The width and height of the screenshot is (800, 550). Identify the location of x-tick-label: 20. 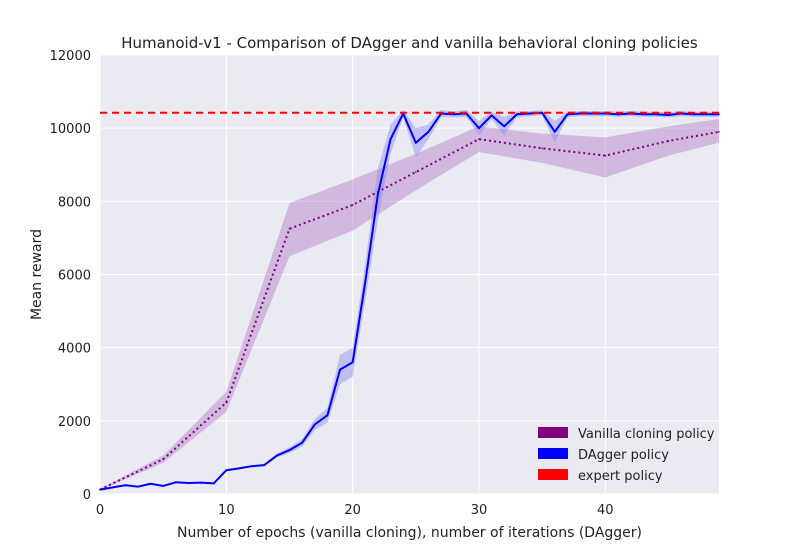
(352, 510).